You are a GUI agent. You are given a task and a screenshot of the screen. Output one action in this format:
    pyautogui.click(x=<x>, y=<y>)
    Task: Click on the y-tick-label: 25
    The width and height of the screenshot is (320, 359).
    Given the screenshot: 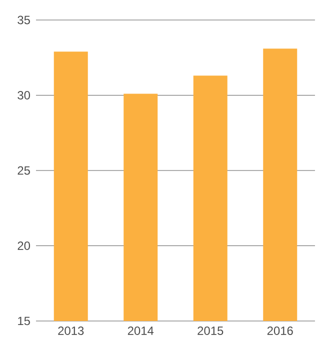 What is the action you would take?
    pyautogui.click(x=24, y=170)
    